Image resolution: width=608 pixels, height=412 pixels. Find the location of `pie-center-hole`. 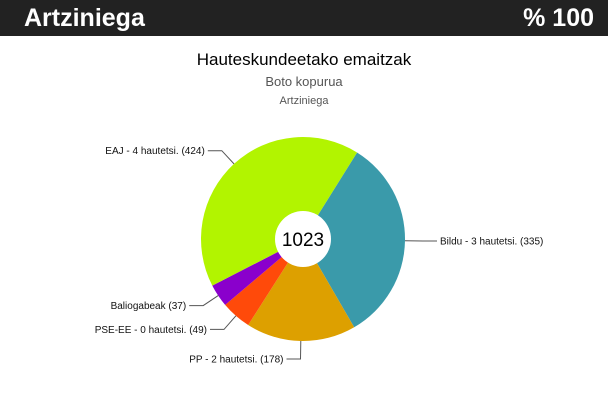

pie-center-hole is located at coordinates (303, 239).